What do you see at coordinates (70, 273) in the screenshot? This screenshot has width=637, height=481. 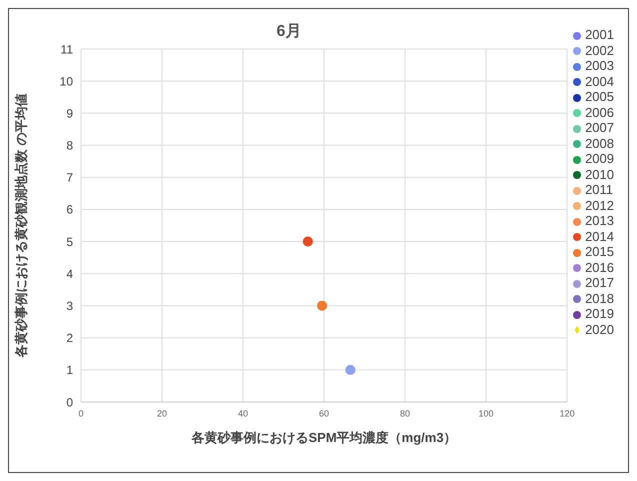 I see `y-tick-label: 4` at bounding box center [70, 273].